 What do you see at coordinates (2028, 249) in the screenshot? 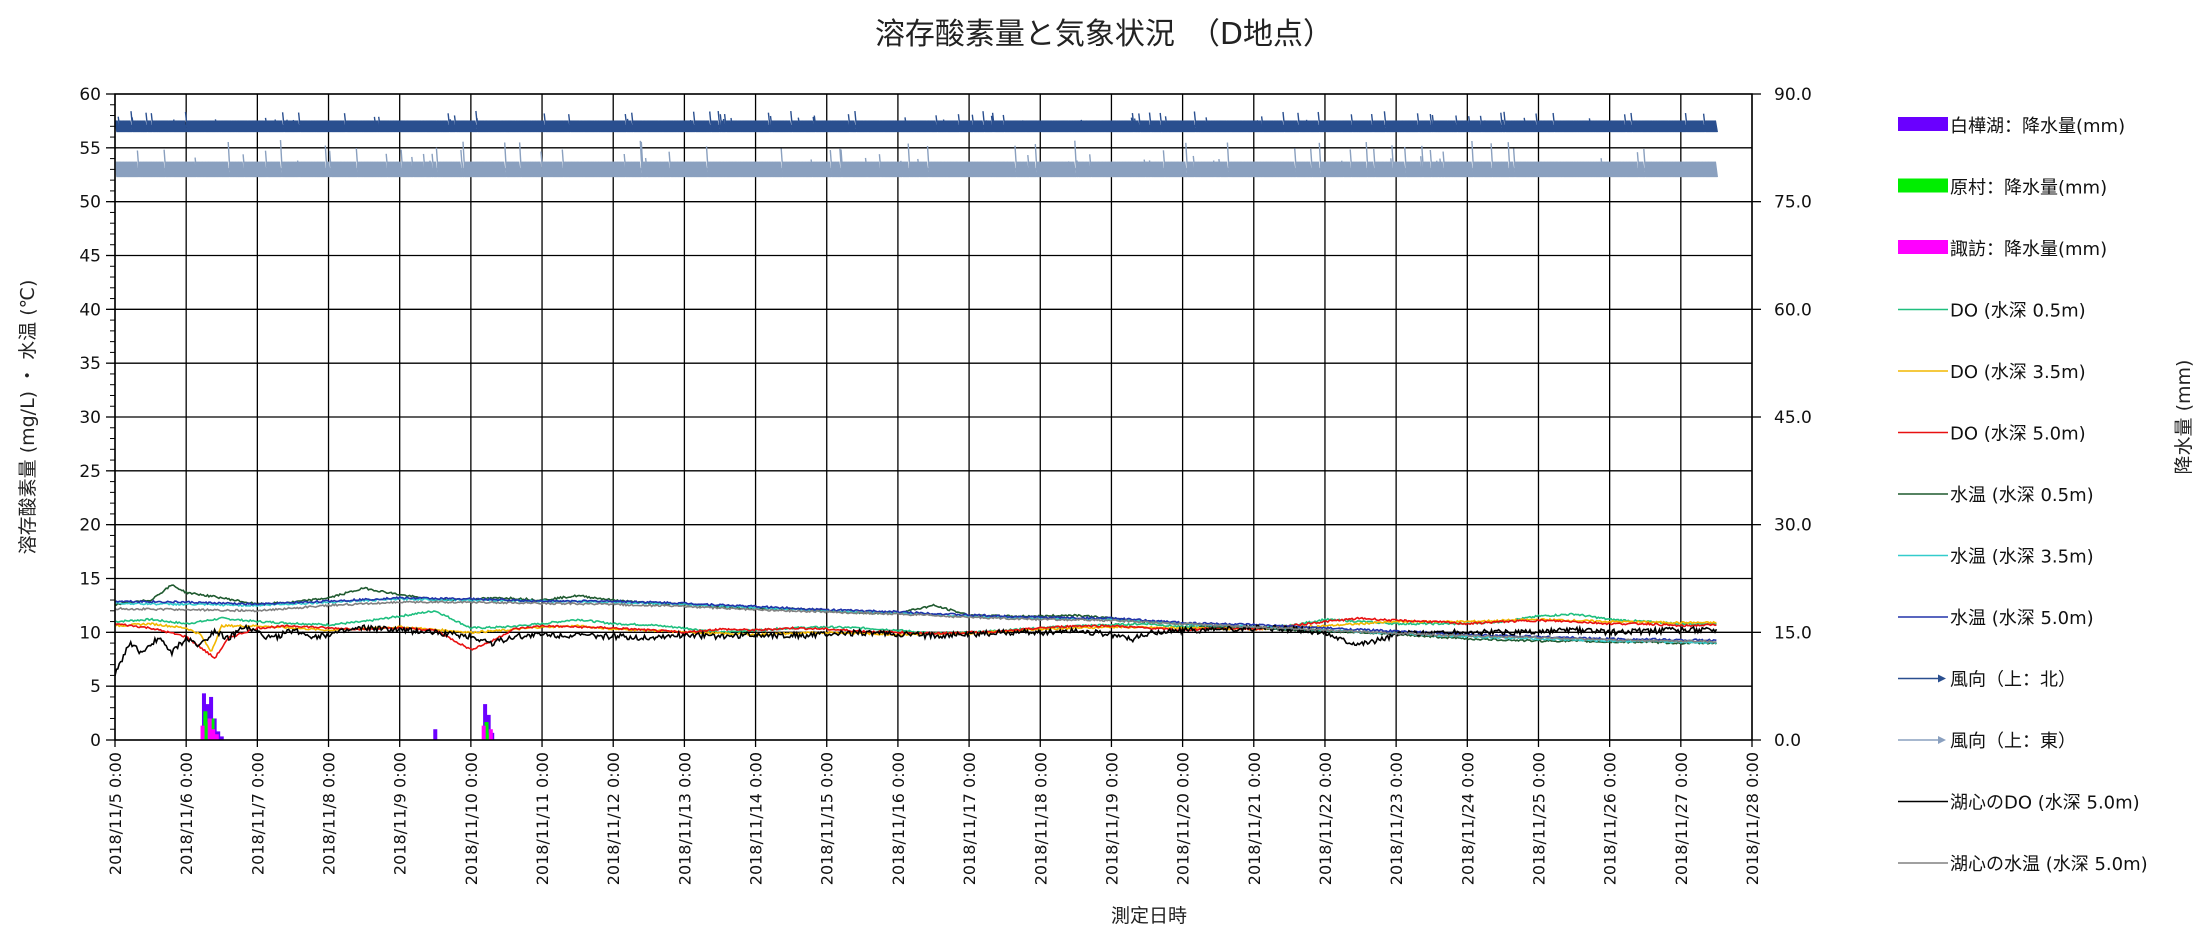
I see `legend-label: 諏訪：降水量(mm)` at bounding box center [2028, 249].